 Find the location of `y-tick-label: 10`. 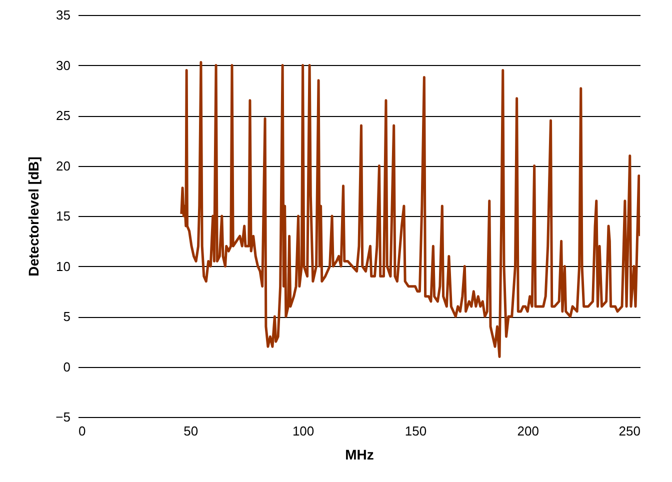

y-tick-label: 10 is located at coordinates (63, 266).